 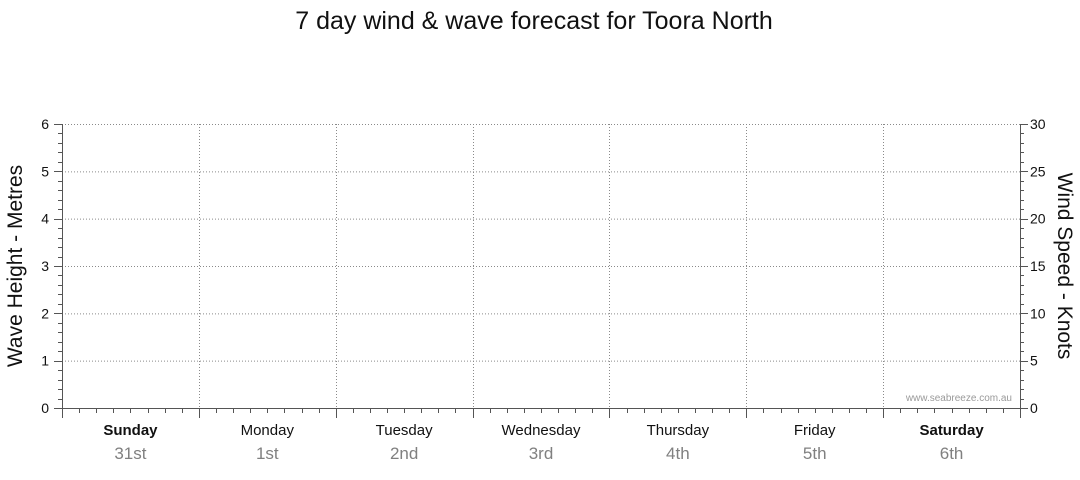 I want to click on y-axis-right-label: Wind Speed - Knots, so click(x=1064, y=266).